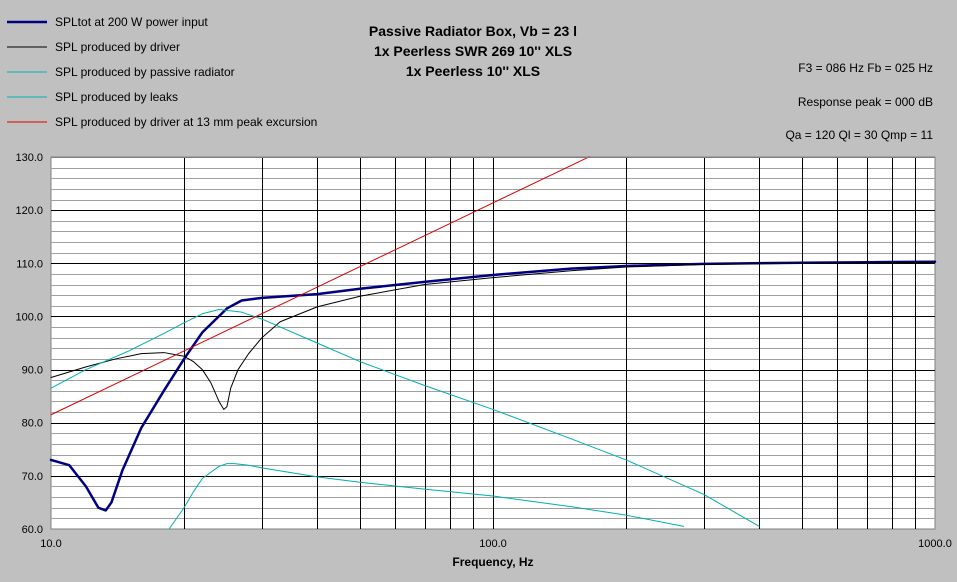 This screenshot has width=957, height=582. I want to click on legend-label: SPLtot at 200 W power input, so click(131, 22).